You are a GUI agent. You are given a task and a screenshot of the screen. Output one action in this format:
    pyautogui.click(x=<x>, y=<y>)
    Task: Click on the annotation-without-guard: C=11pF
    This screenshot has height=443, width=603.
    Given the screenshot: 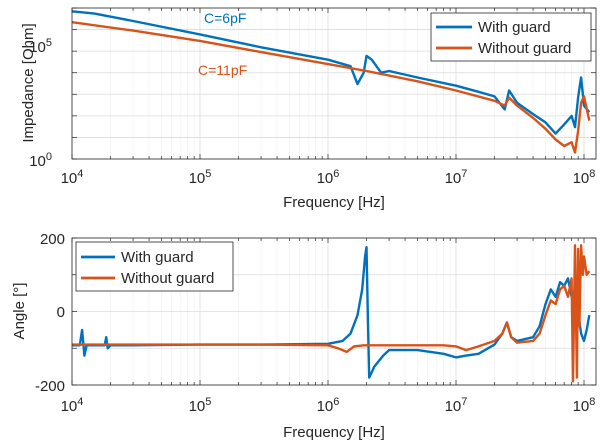 What is the action you would take?
    pyautogui.click(x=222, y=70)
    